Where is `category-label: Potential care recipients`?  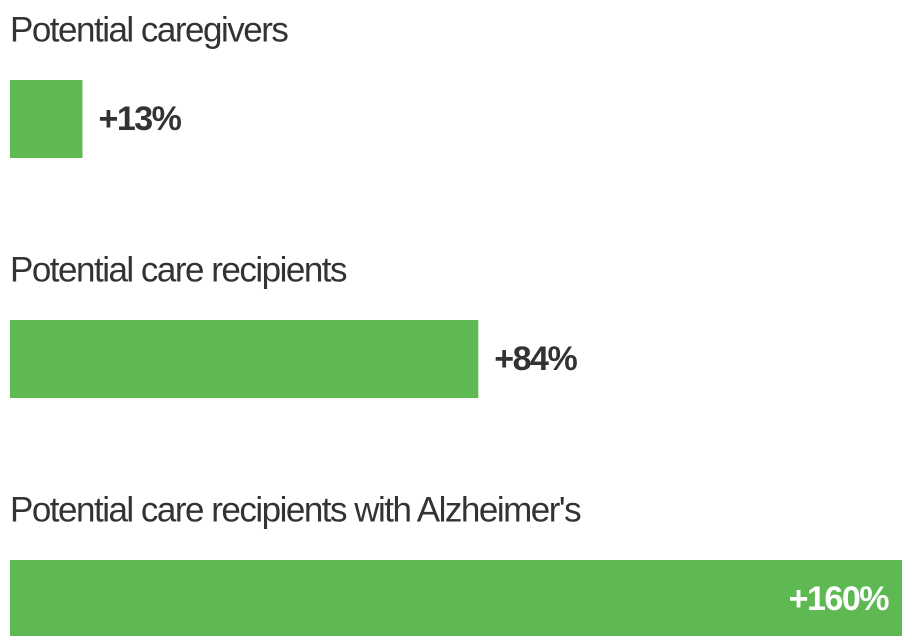 category-label: Potential care recipients is located at coordinates (178, 269).